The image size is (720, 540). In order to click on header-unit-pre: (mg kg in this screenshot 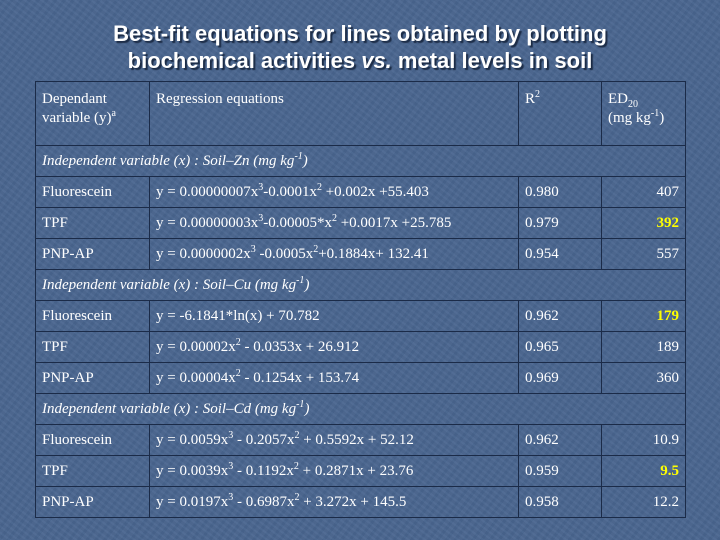, I will do `click(629, 118)`.